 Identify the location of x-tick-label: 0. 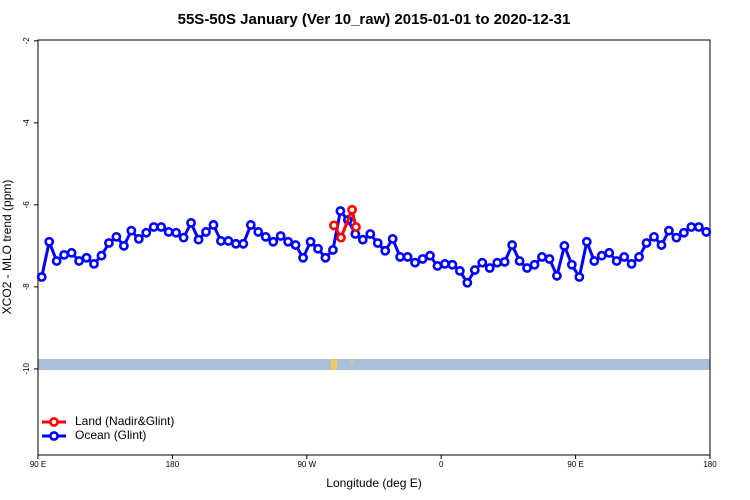
(441, 464).